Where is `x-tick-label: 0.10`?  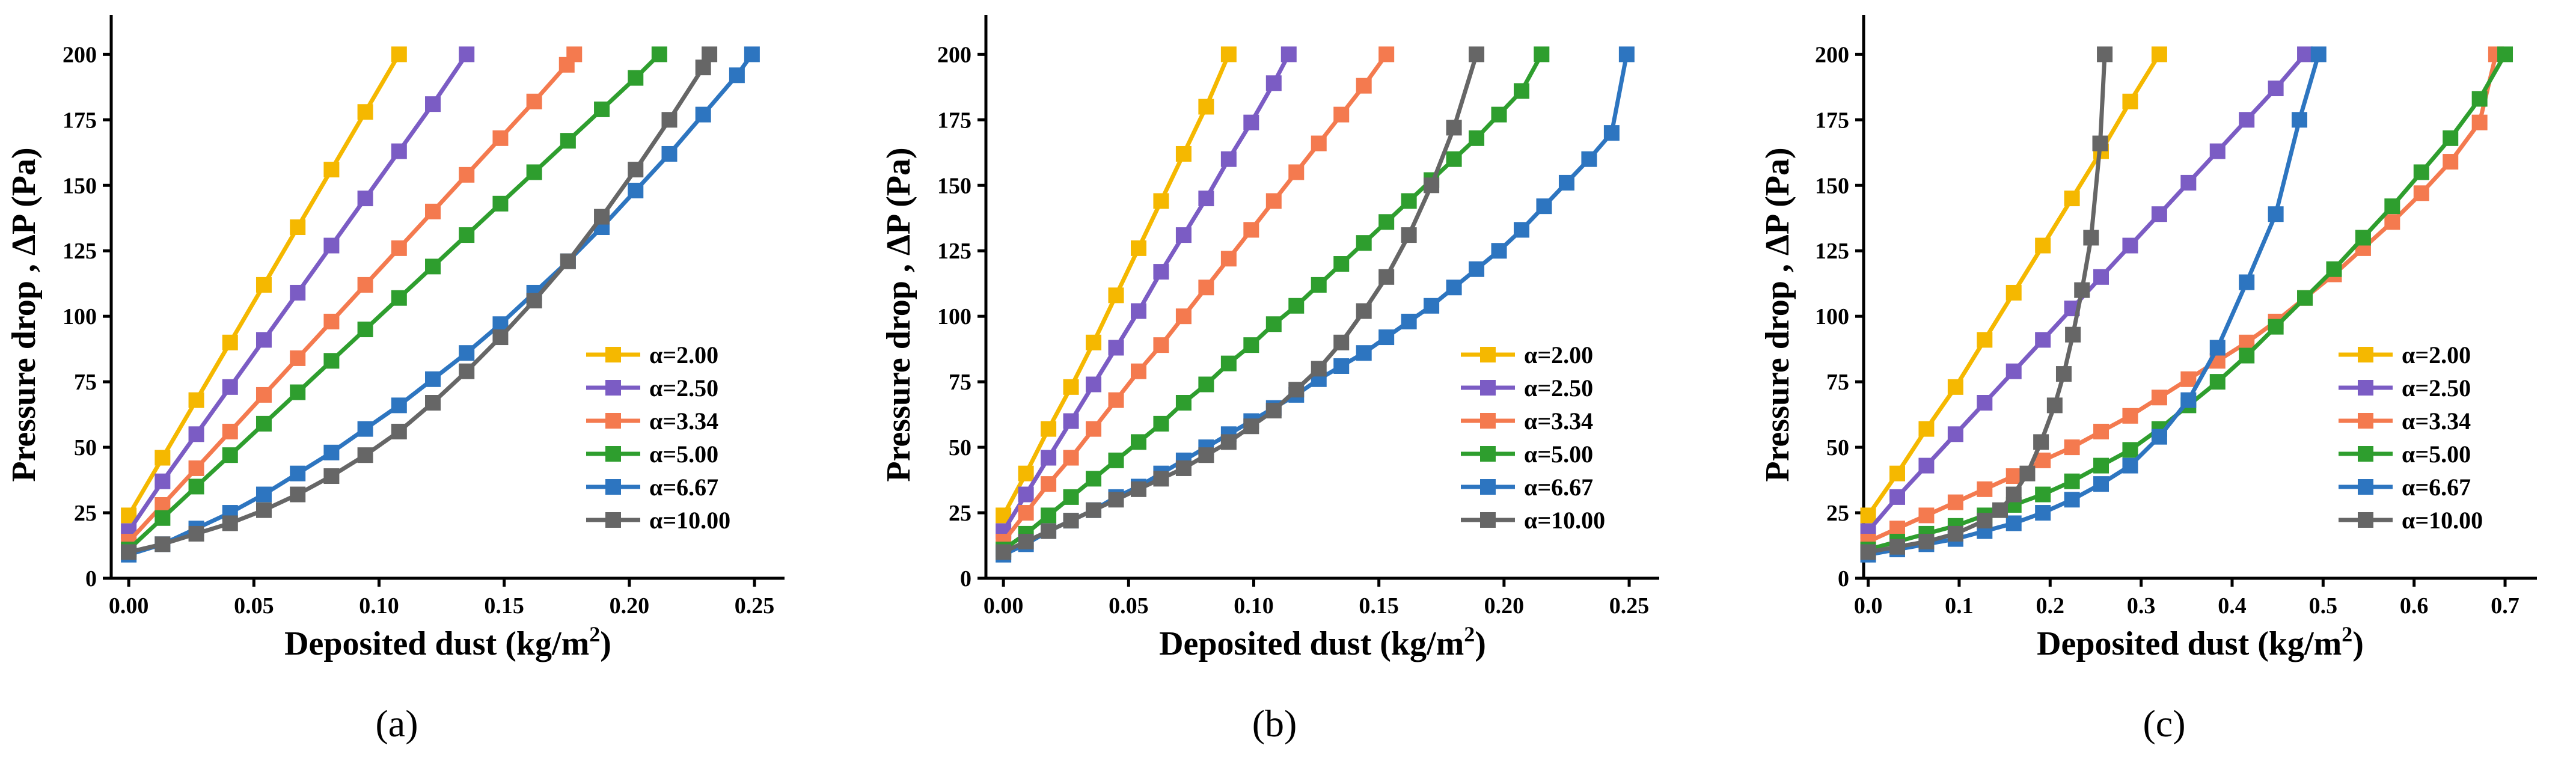
x-tick-label: 0.10 is located at coordinates (379, 606).